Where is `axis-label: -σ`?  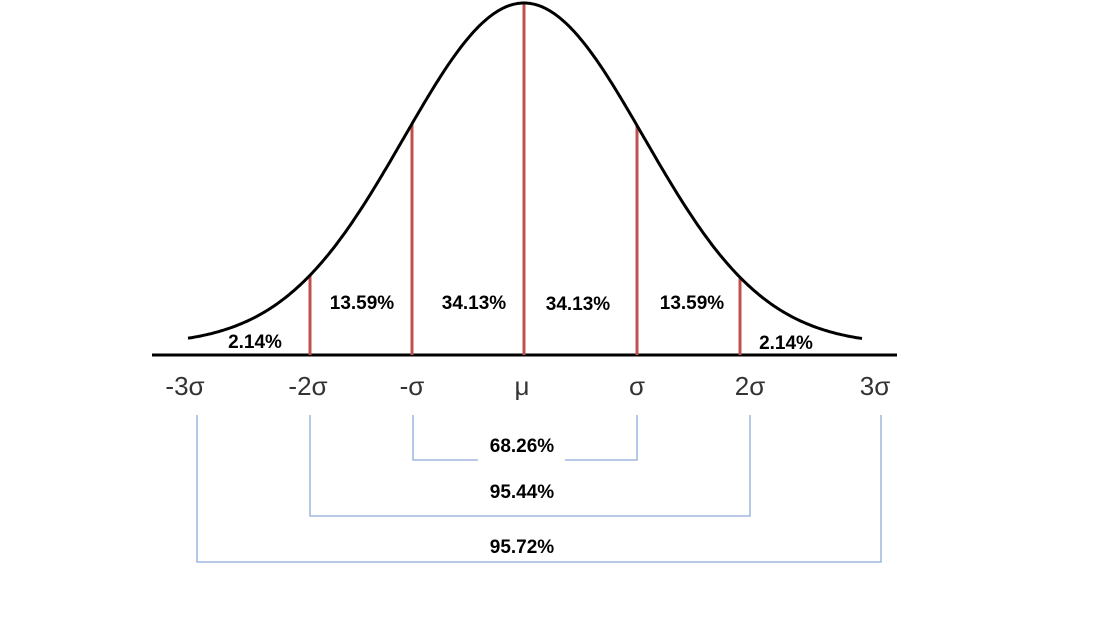 axis-label: -σ is located at coordinates (412, 386).